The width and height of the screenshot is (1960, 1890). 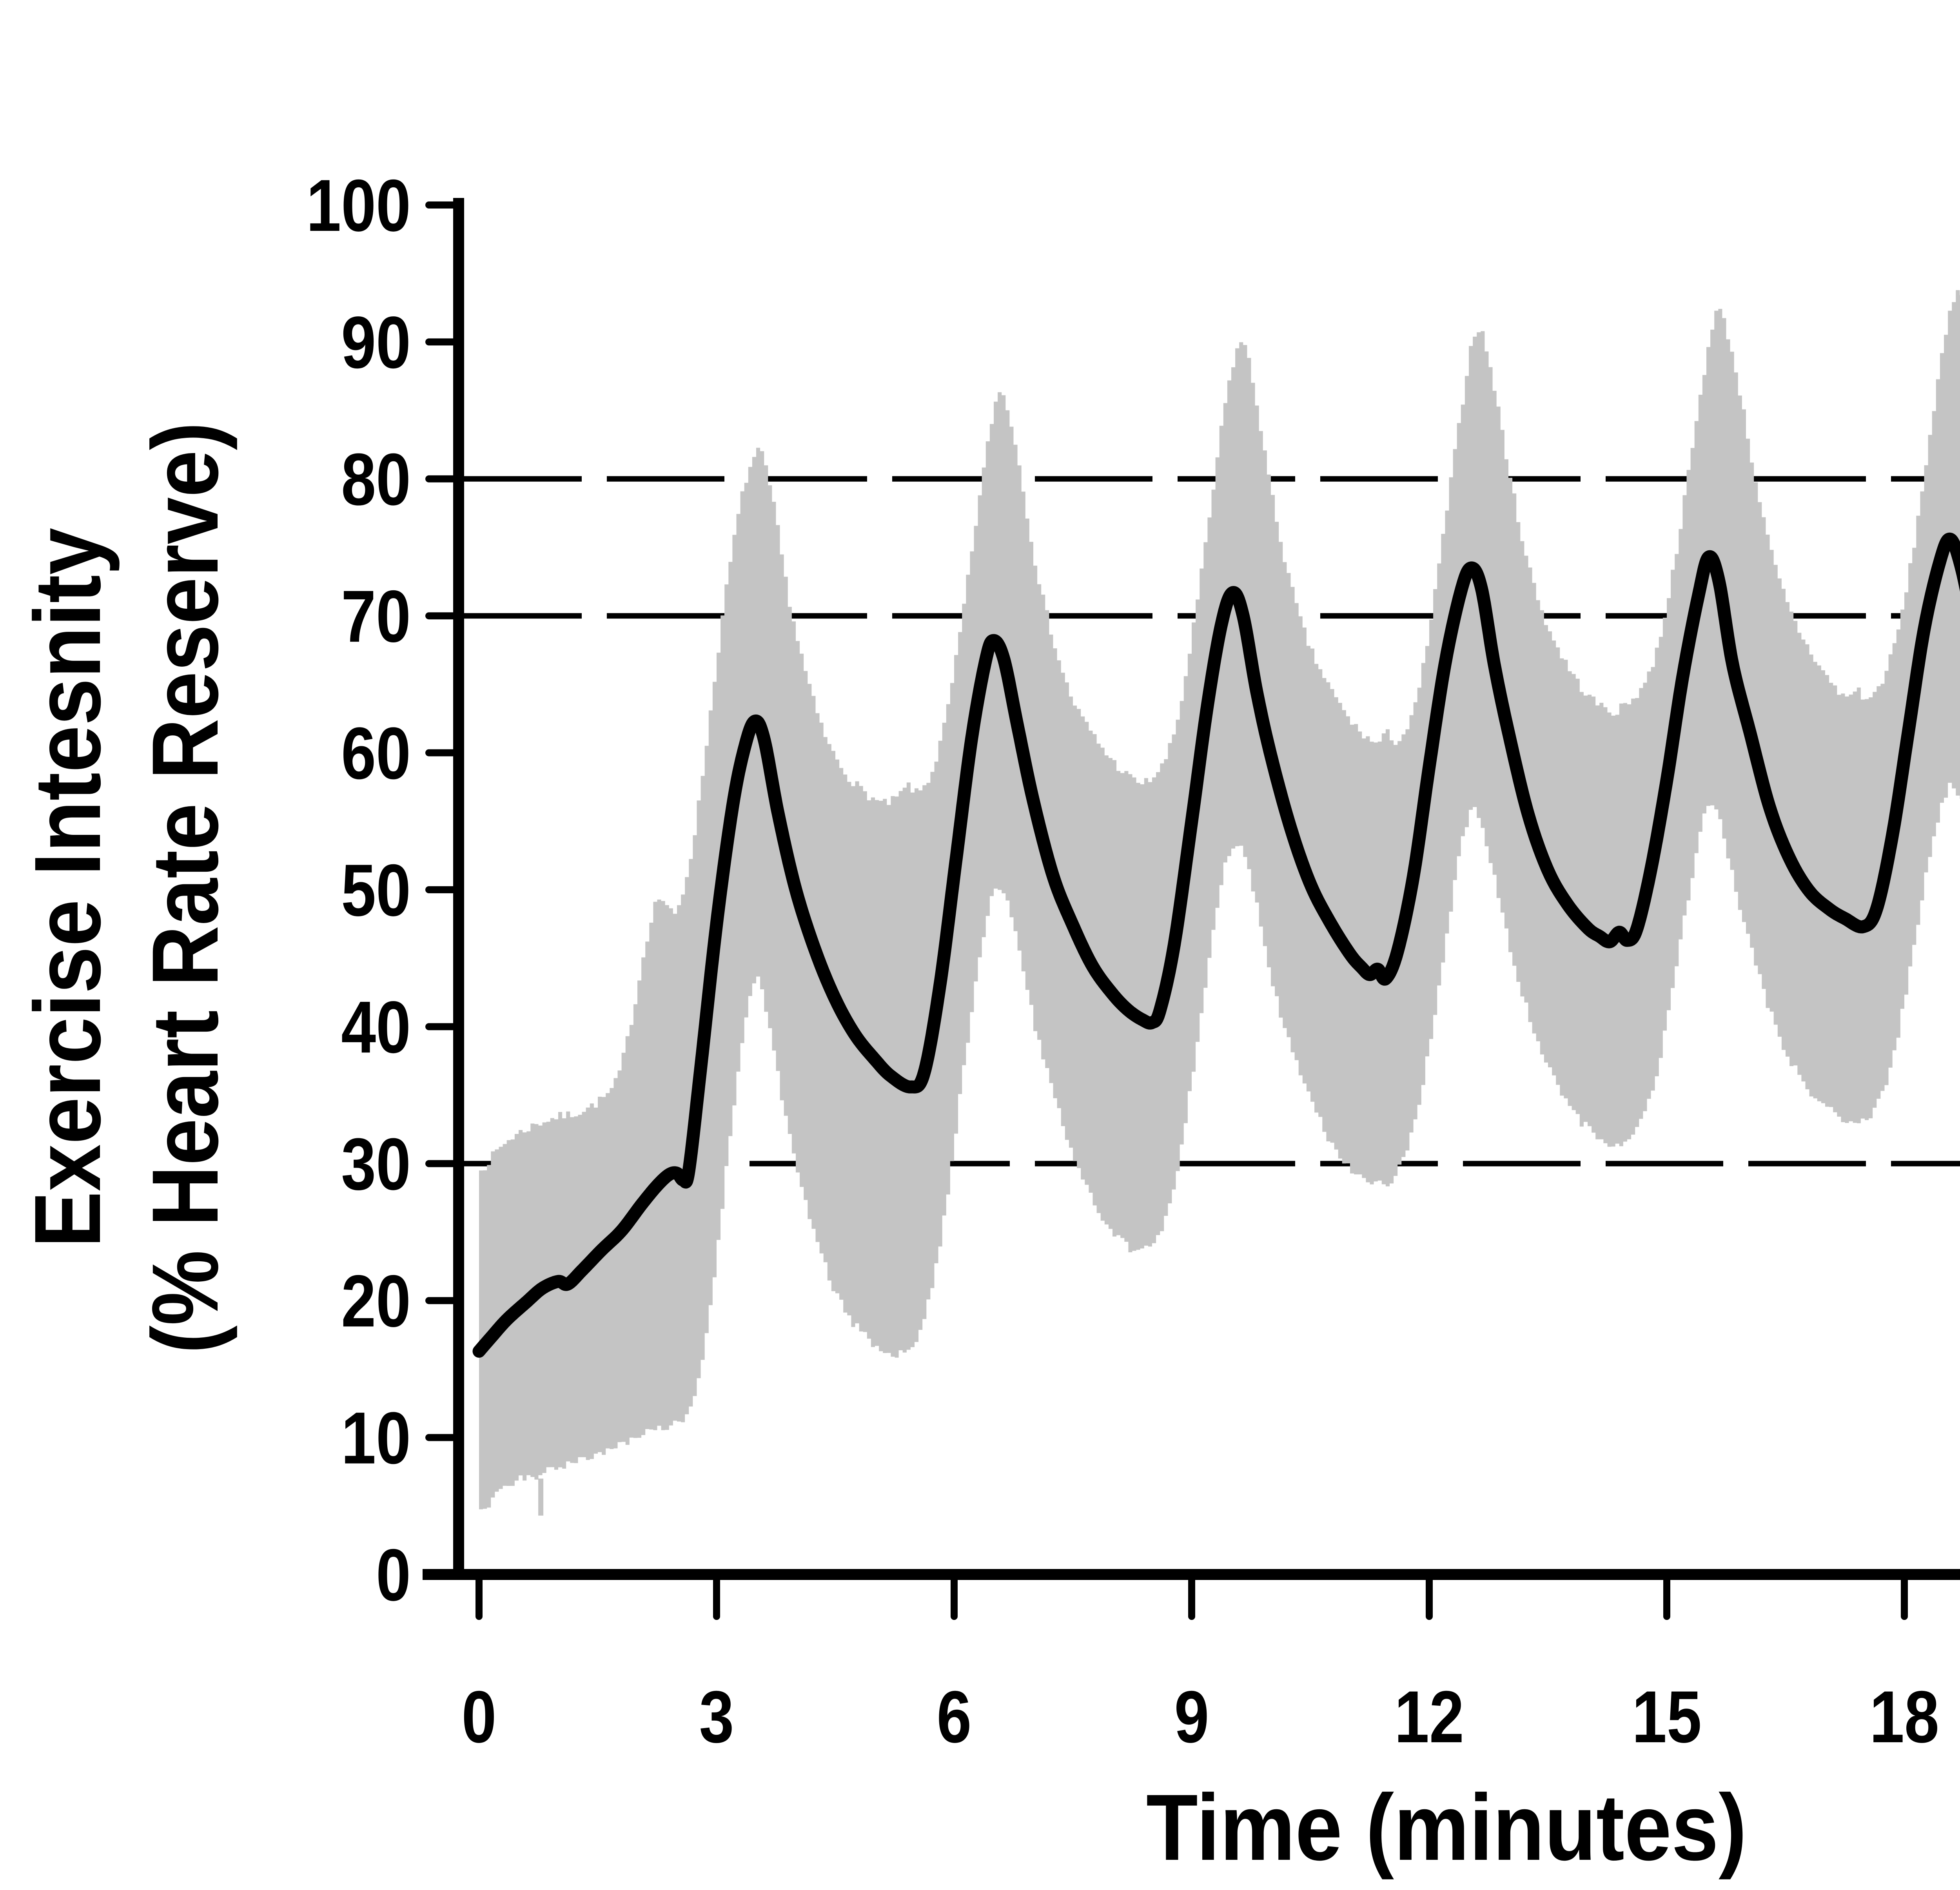 I want to click on y-tick-label-0: 0, so click(x=393, y=1575).